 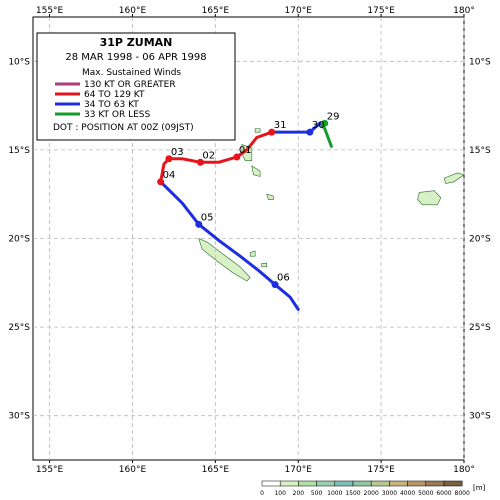 What do you see at coordinates (50, 11) in the screenshot?
I see `lon-tick-label-top: 155°E` at bounding box center [50, 11].